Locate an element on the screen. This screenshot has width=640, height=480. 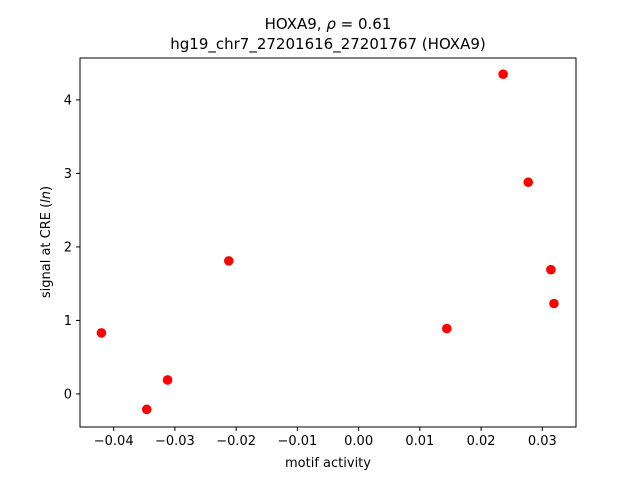
y-tick-label: 0 is located at coordinates (68, 394).